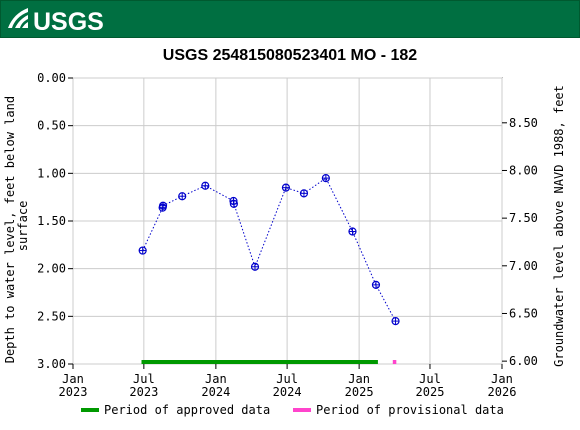  What do you see at coordinates (502, 392) in the screenshot?
I see `x-tick-label-year: 2026` at bounding box center [502, 392].